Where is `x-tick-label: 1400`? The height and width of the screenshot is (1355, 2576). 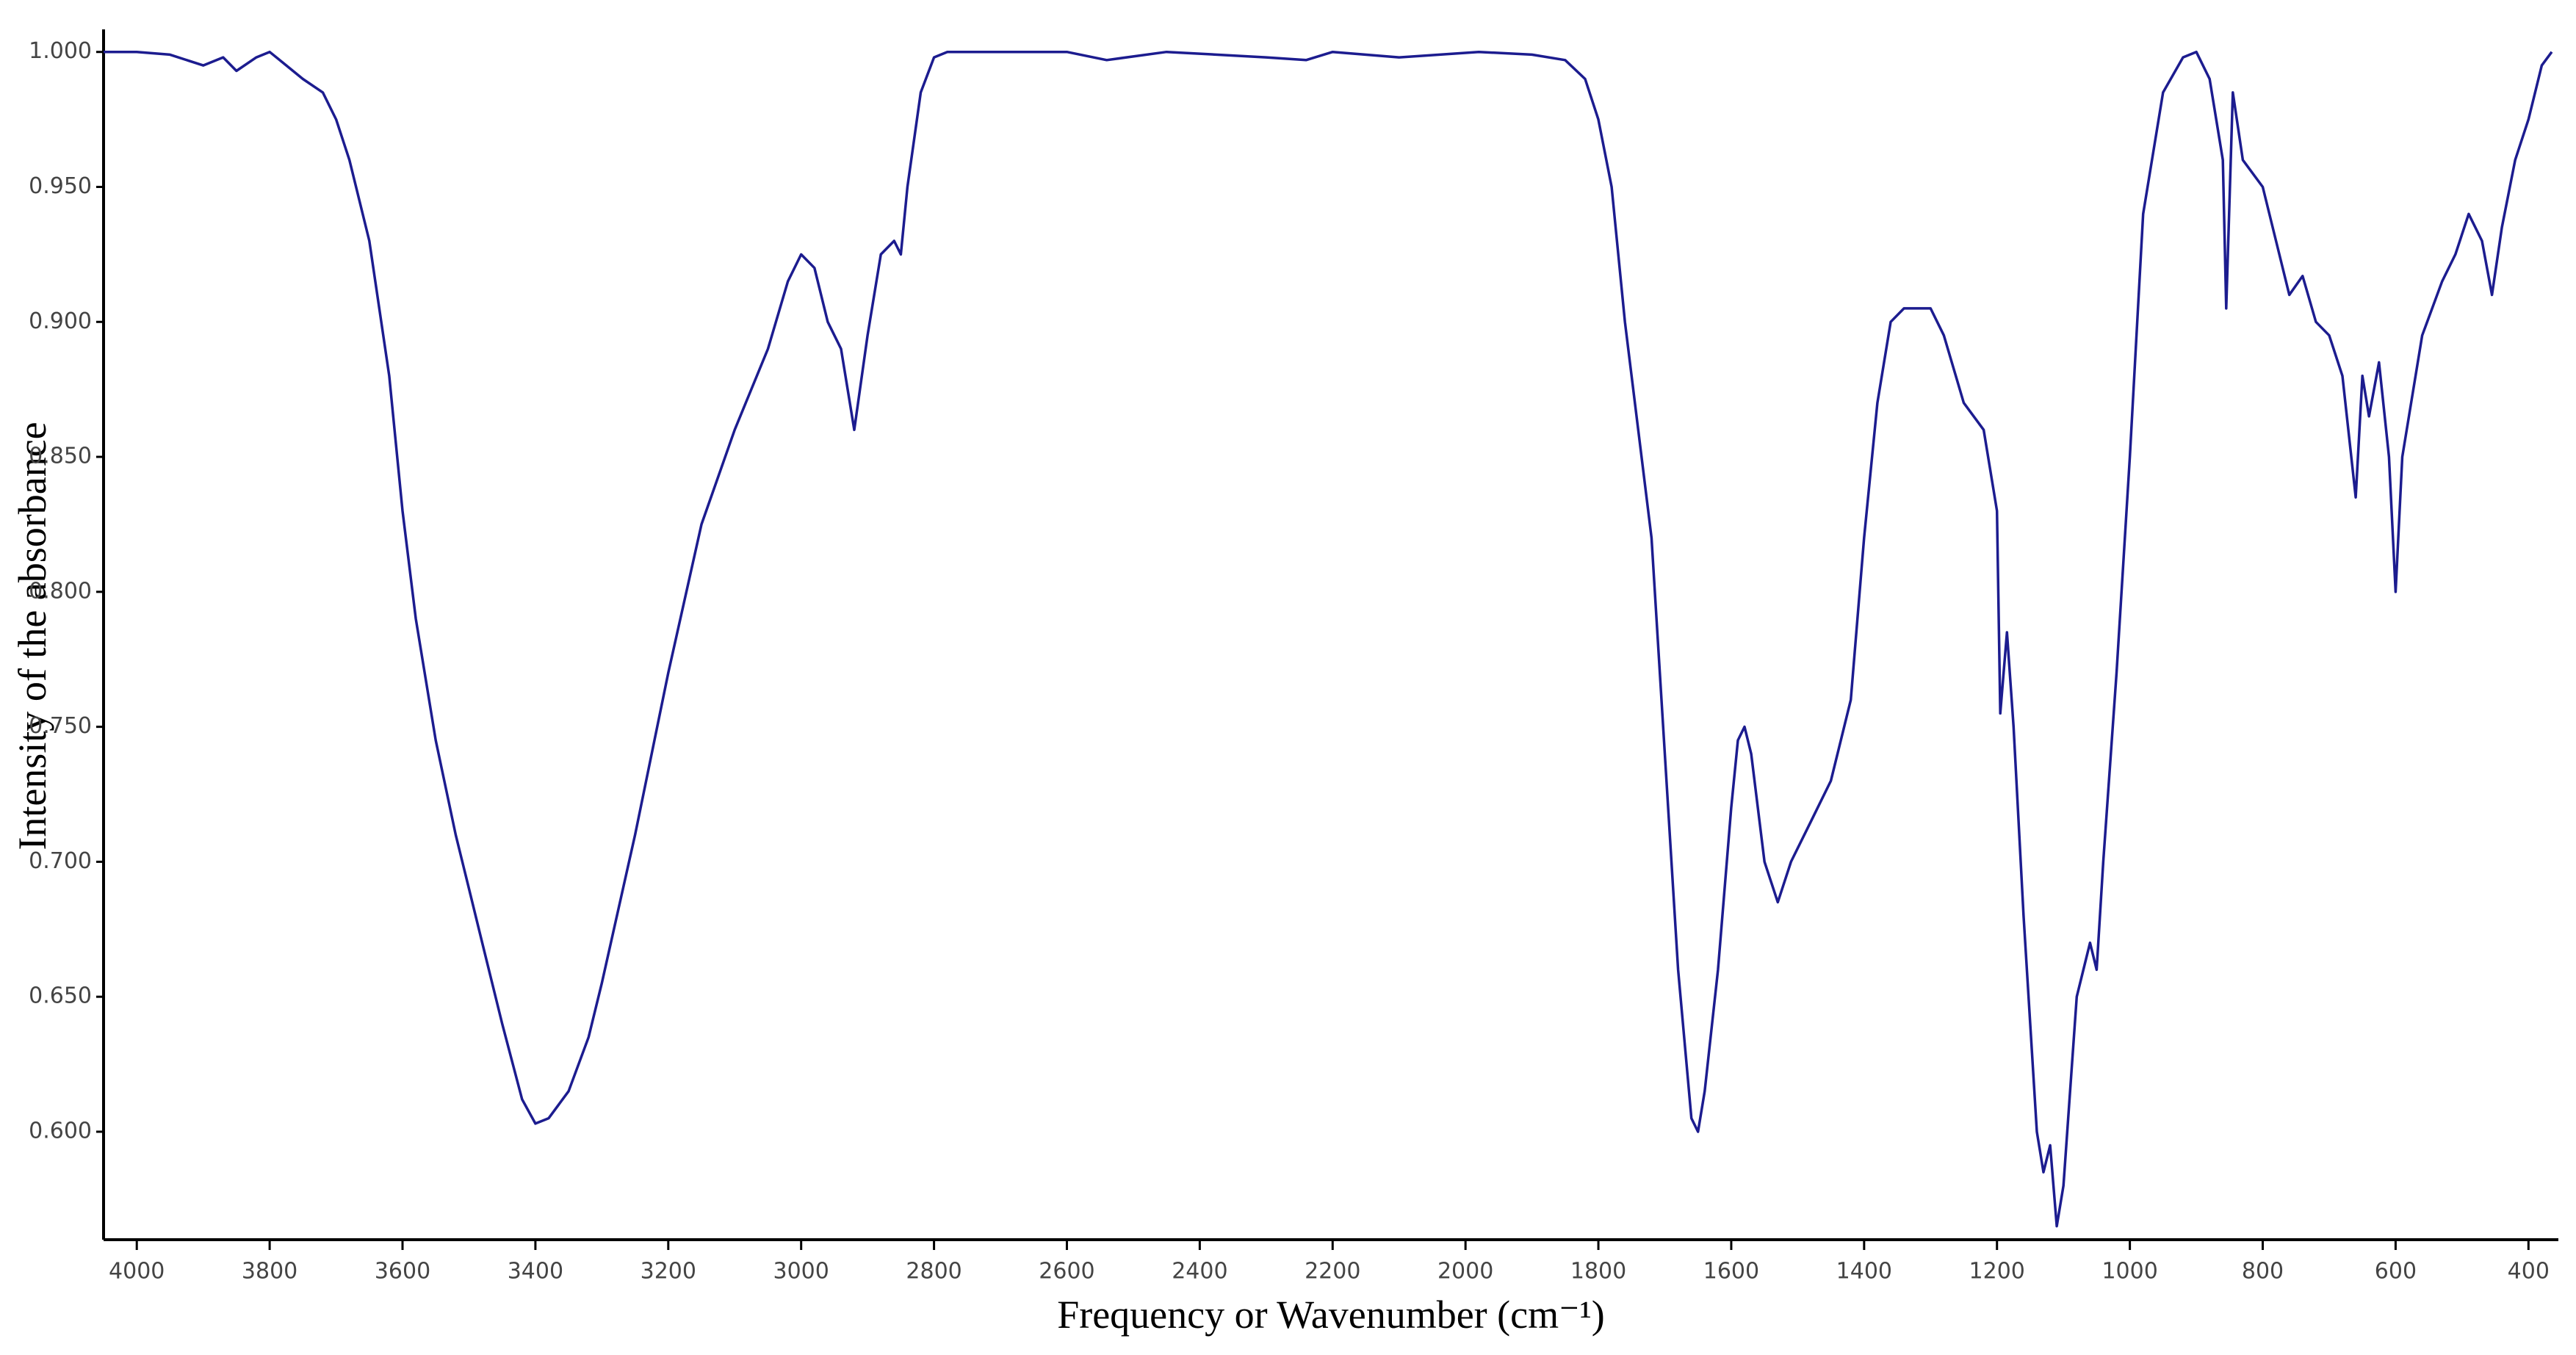 x-tick-label: 1400 is located at coordinates (1864, 1271).